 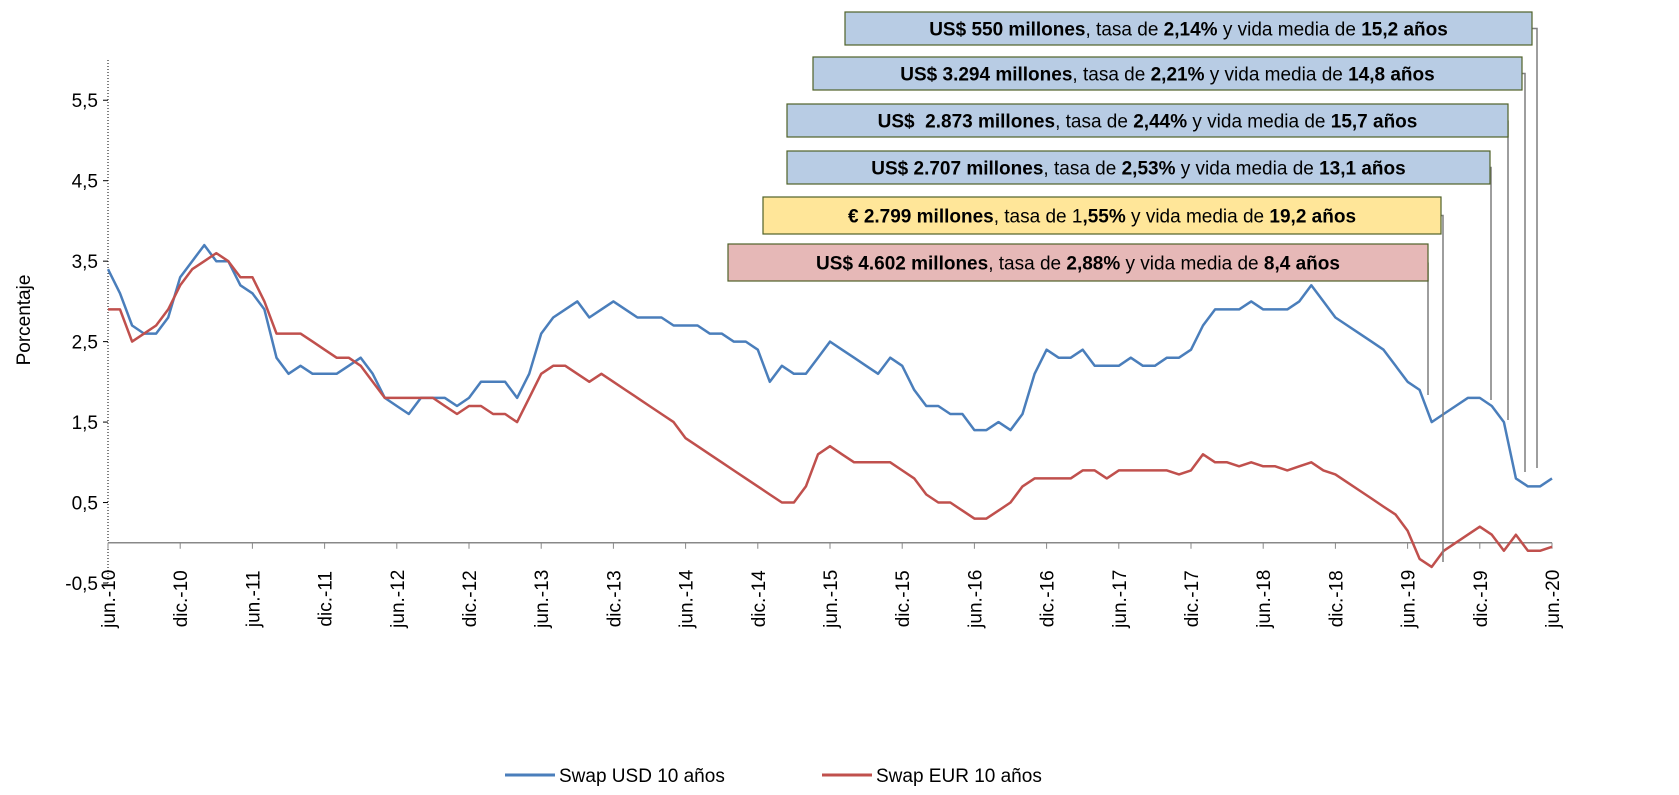 I want to click on x-tick-label: jun.-20, so click(x=1553, y=599).